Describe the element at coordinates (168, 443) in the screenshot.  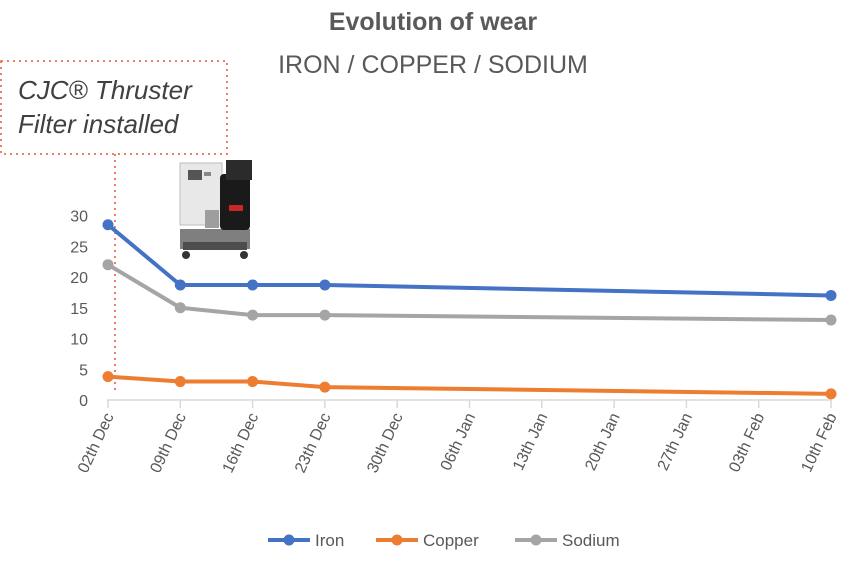
I see `x-tick-label: 09th Dec` at that location.